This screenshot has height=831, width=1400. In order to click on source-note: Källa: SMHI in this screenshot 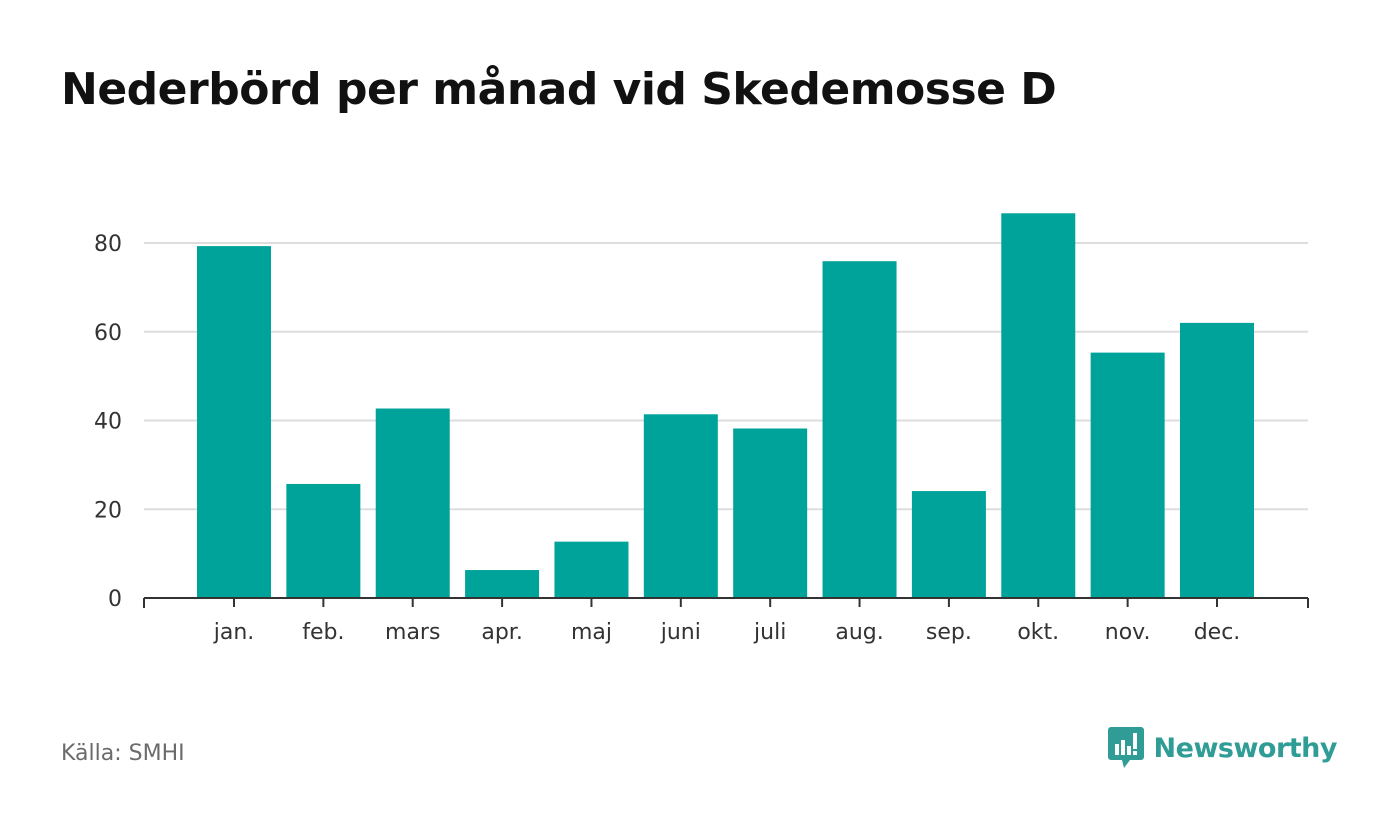, I will do `click(123, 753)`.